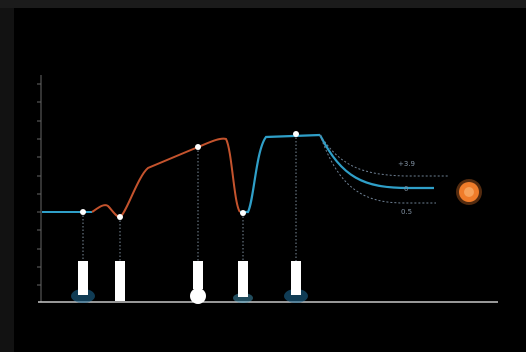  What do you see at coordinates (263, 4) in the screenshot?
I see `top-strip` at bounding box center [263, 4].